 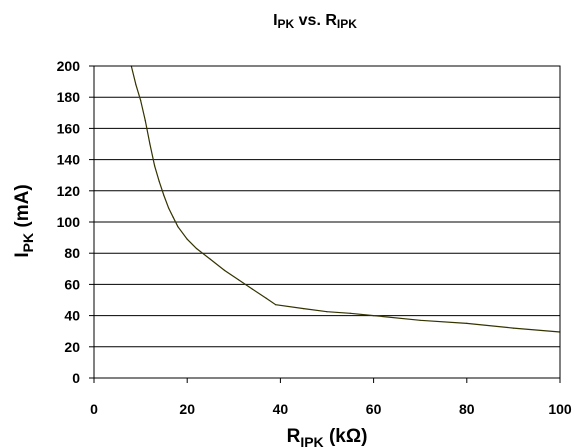 I want to click on y-tick-label: 20, so click(x=72, y=347).